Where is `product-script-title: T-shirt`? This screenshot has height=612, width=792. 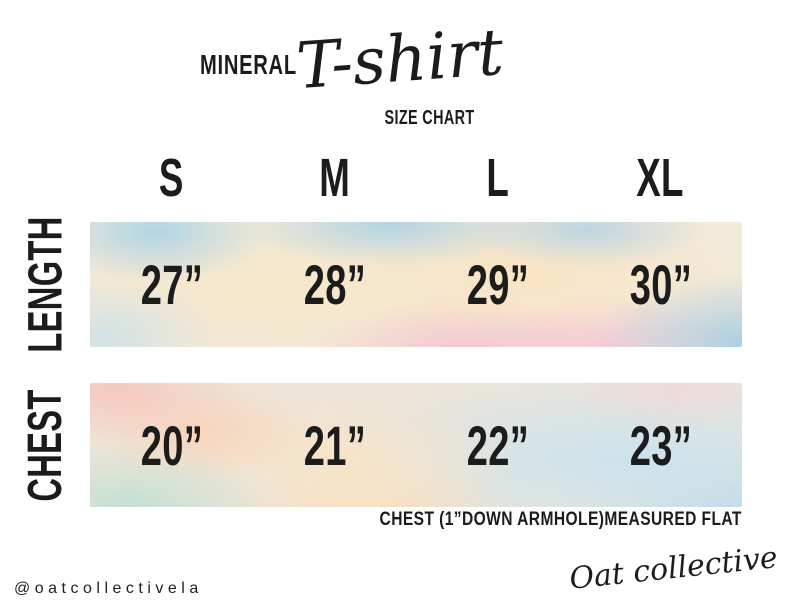 product-script-title: T-shirt is located at coordinates (400, 60).